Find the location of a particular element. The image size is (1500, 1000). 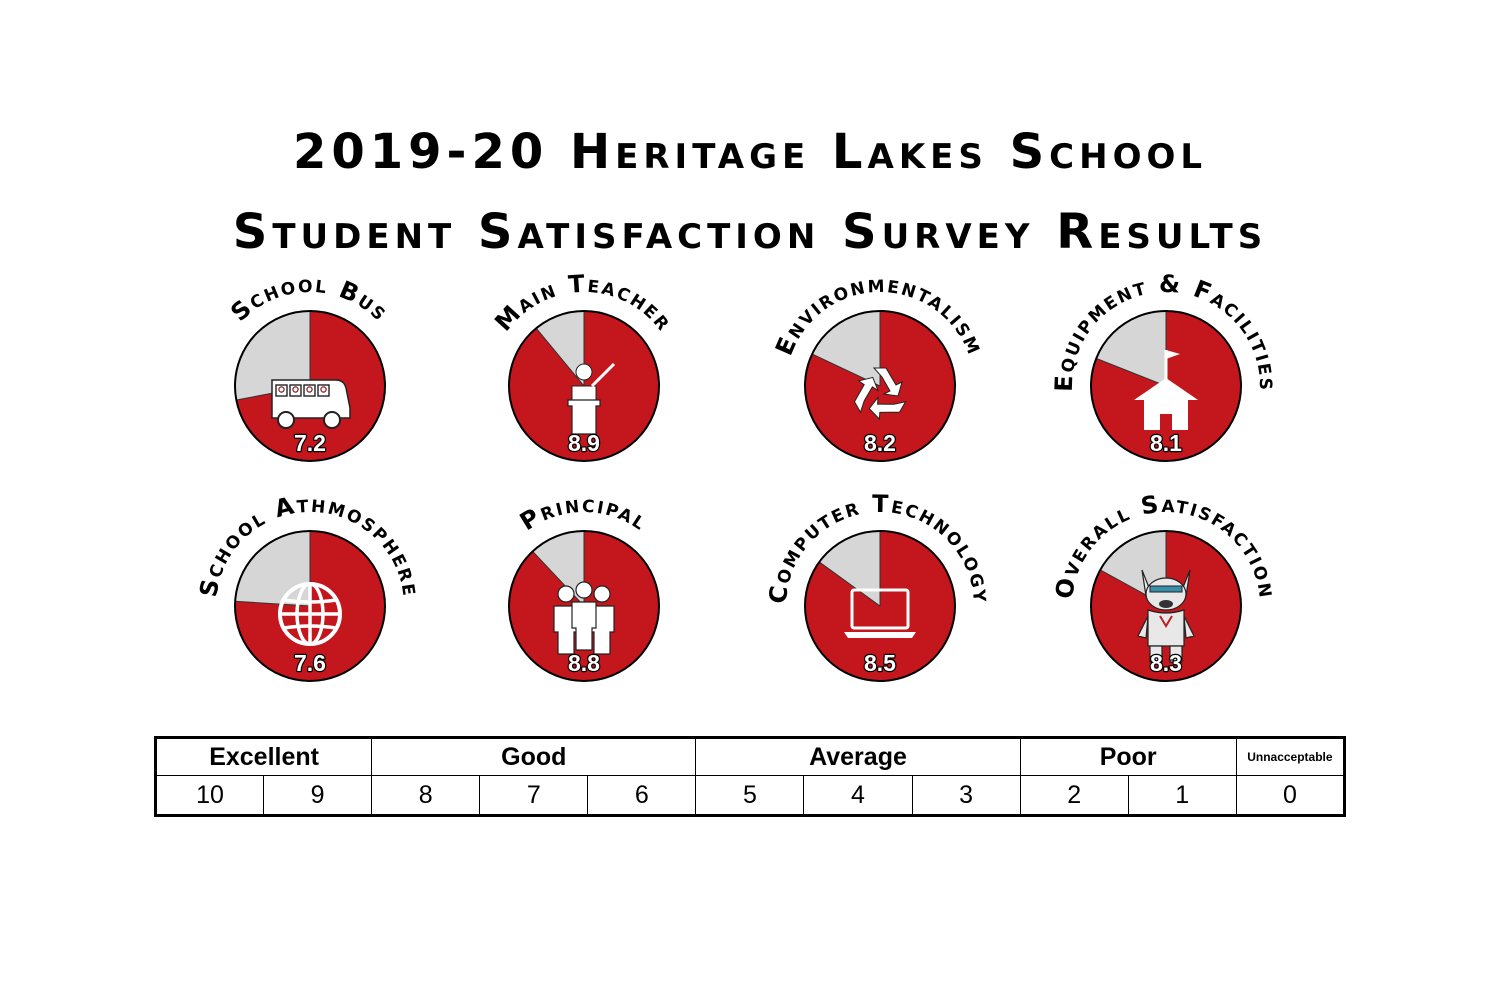

people-icon is located at coordinates (584, 618).